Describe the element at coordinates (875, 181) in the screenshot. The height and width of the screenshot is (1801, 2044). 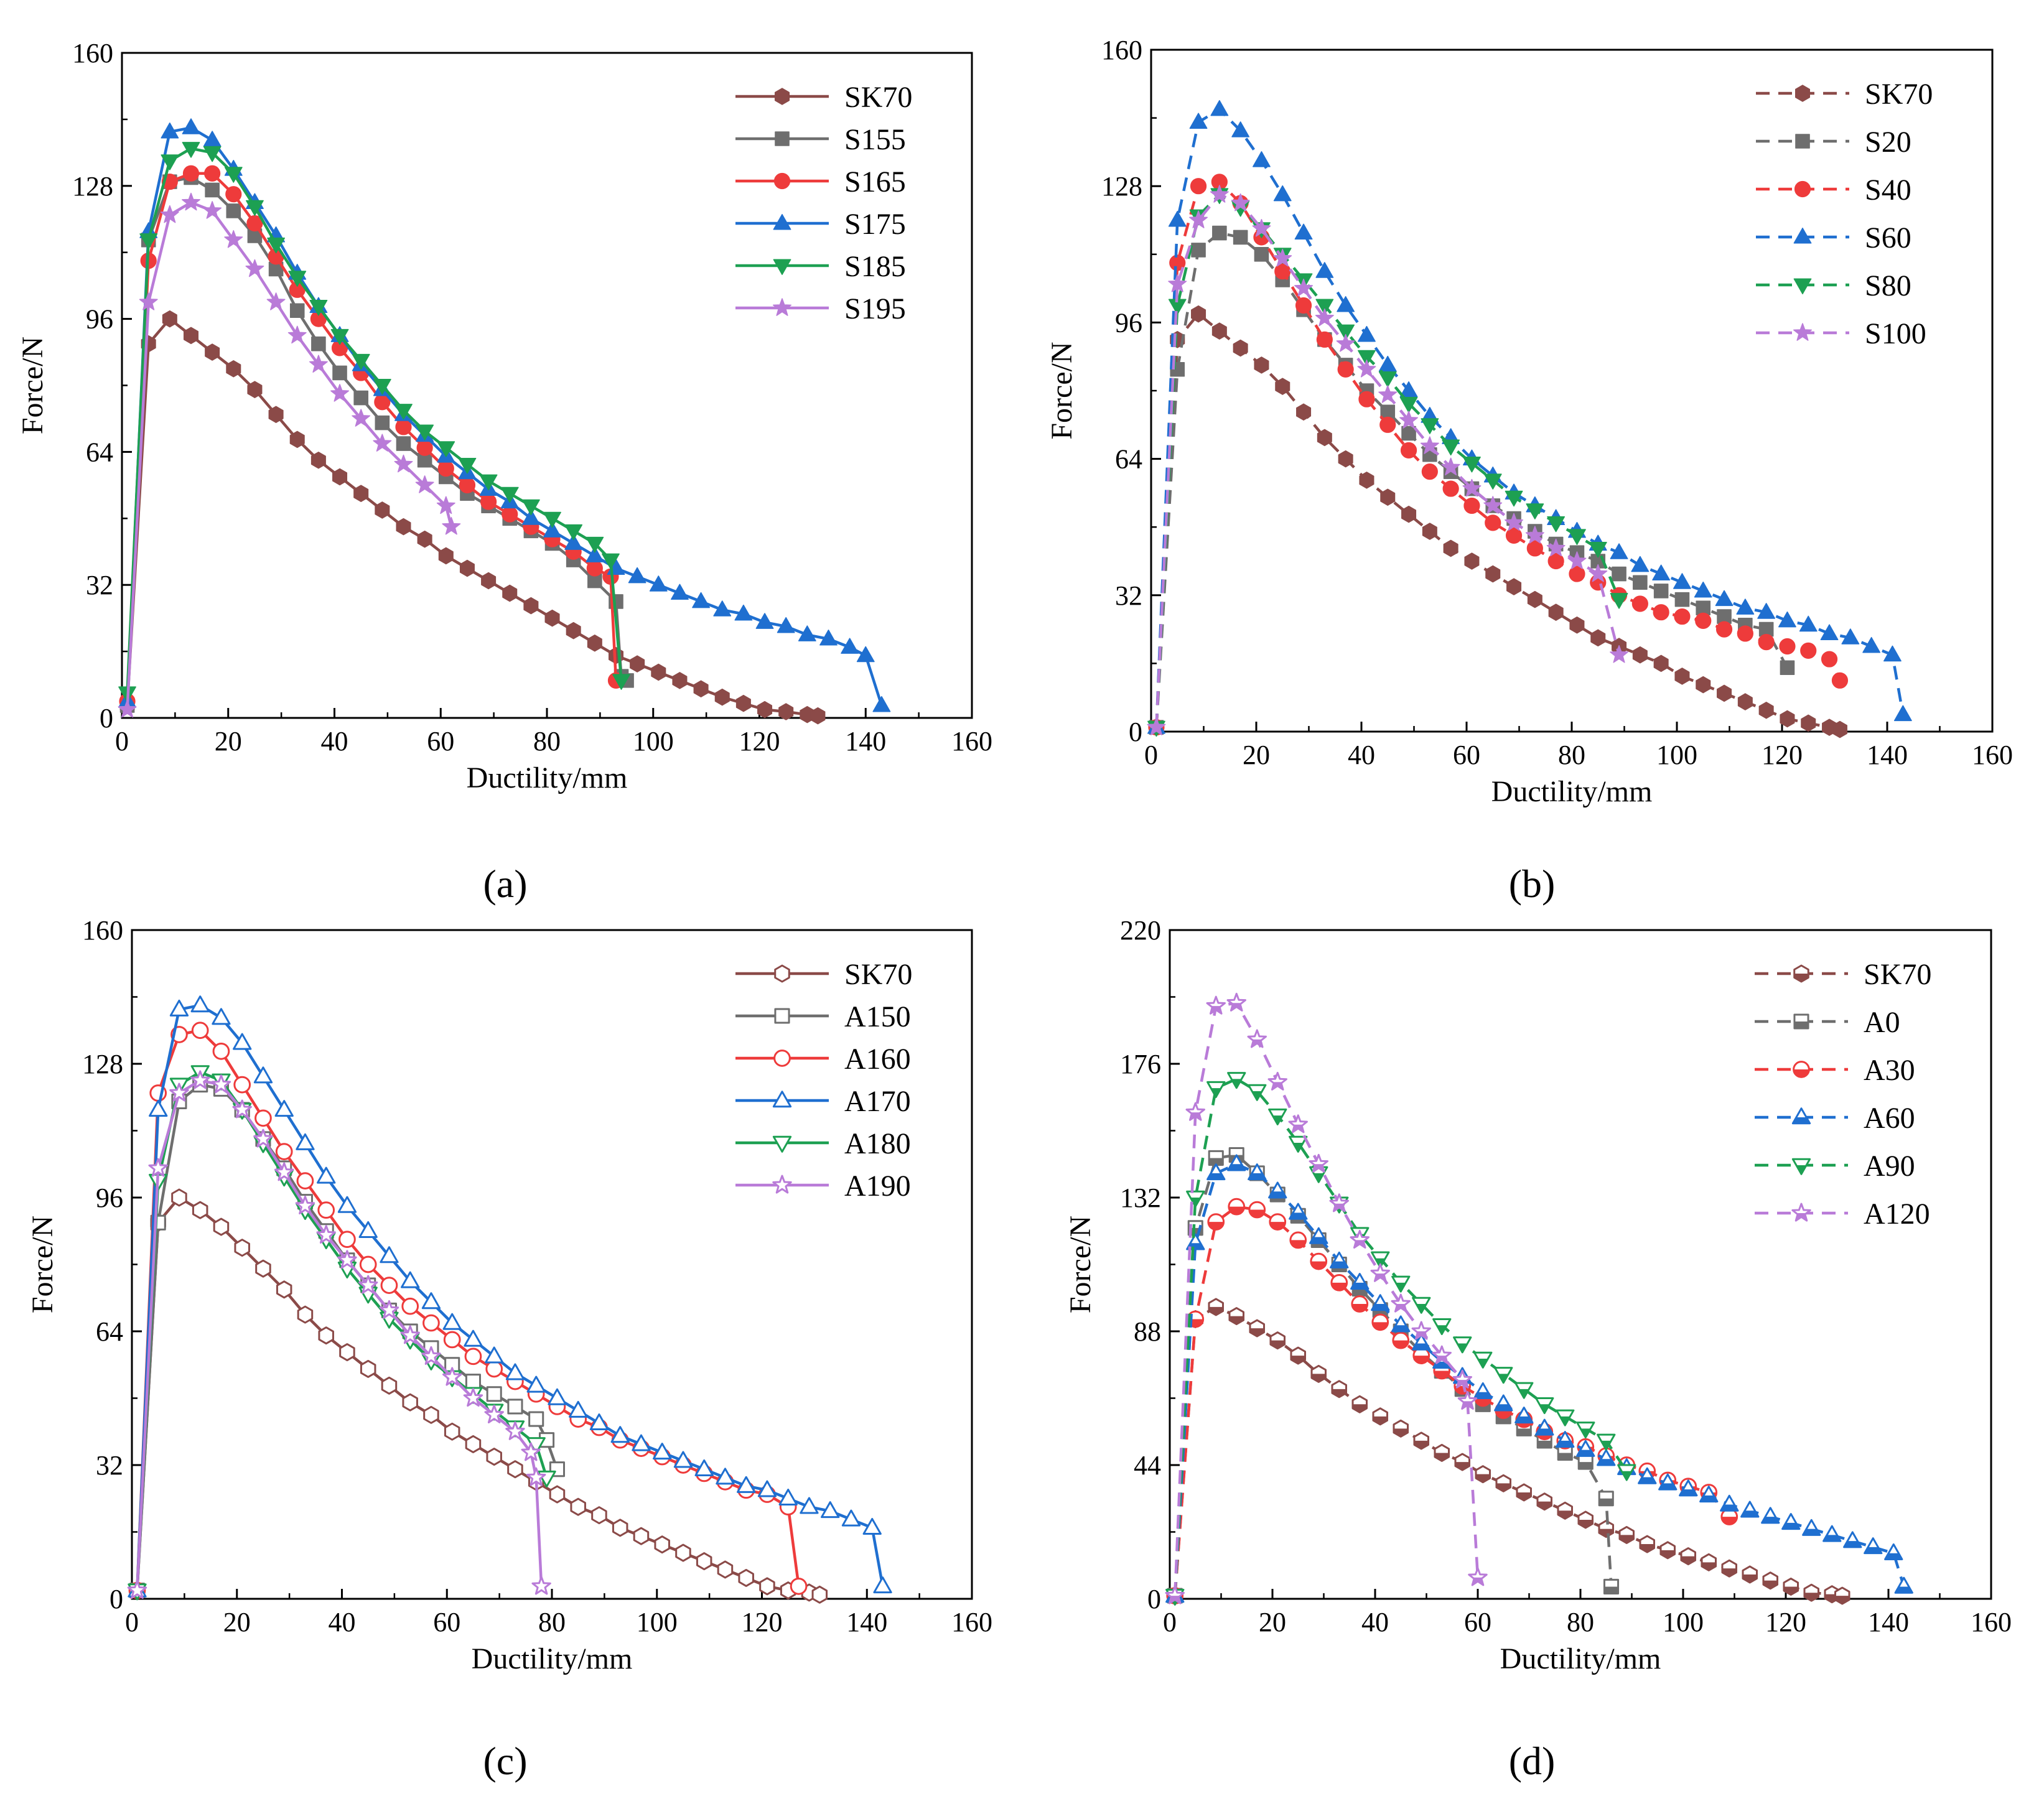
I see `legend-label: S165` at that location.